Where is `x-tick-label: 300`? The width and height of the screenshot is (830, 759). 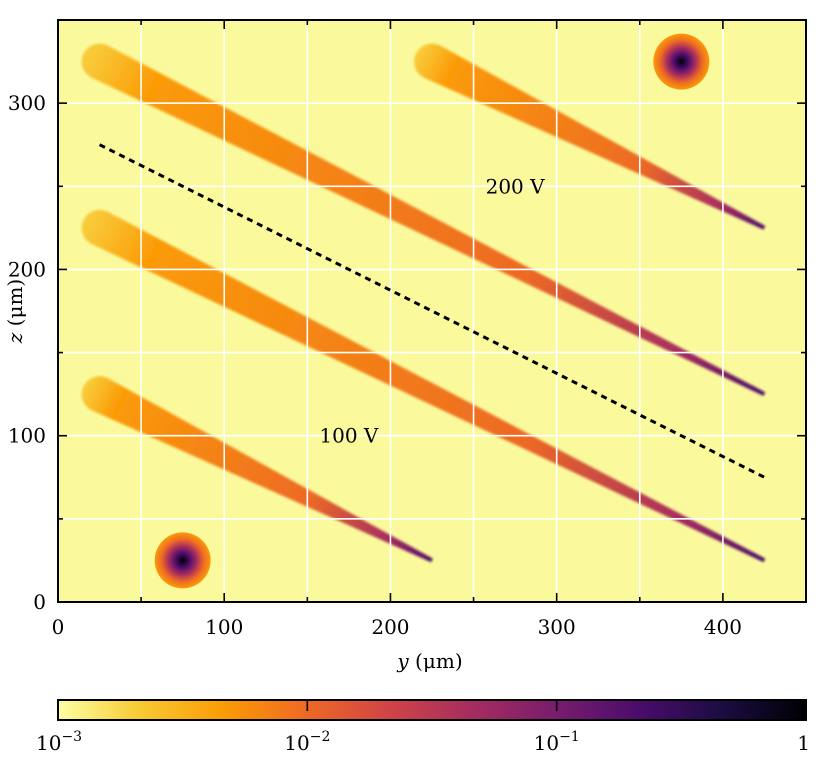 x-tick-label: 300 is located at coordinates (557, 627).